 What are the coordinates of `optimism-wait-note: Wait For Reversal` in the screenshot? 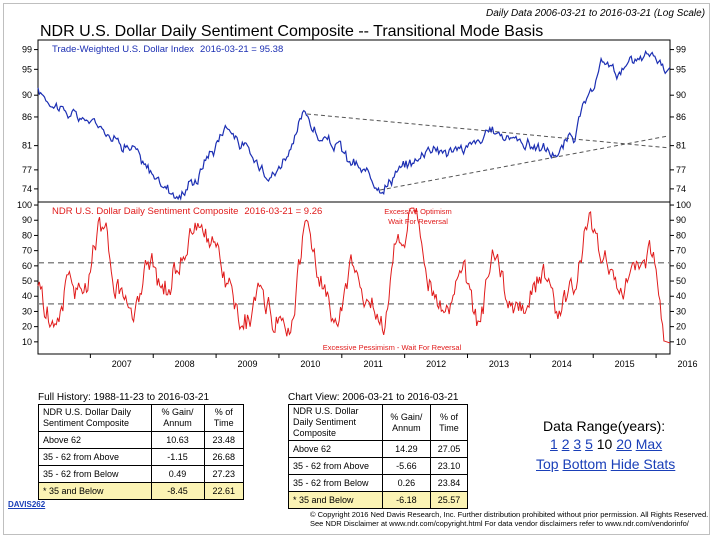 It's located at (418, 221).